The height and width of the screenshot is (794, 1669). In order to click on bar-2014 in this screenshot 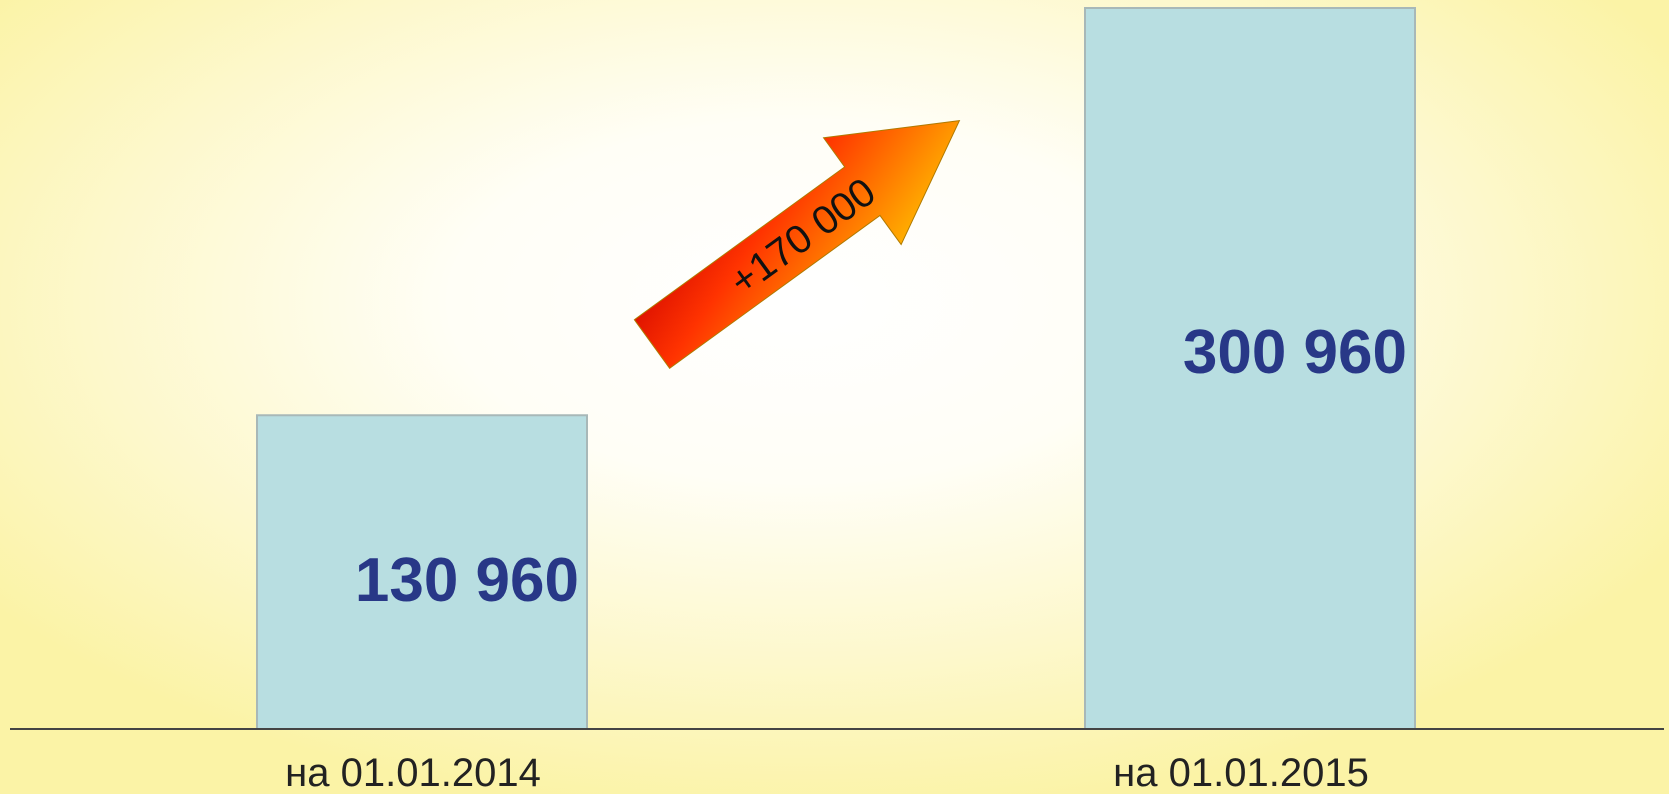, I will do `click(422, 572)`.